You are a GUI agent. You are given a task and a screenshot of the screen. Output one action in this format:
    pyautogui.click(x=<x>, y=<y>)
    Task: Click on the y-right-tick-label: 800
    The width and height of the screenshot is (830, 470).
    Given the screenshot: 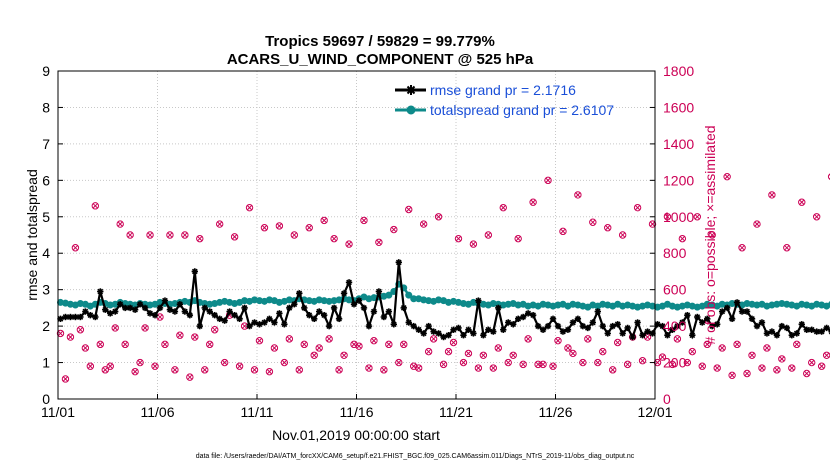 What is the action you would take?
    pyautogui.click(x=675, y=253)
    